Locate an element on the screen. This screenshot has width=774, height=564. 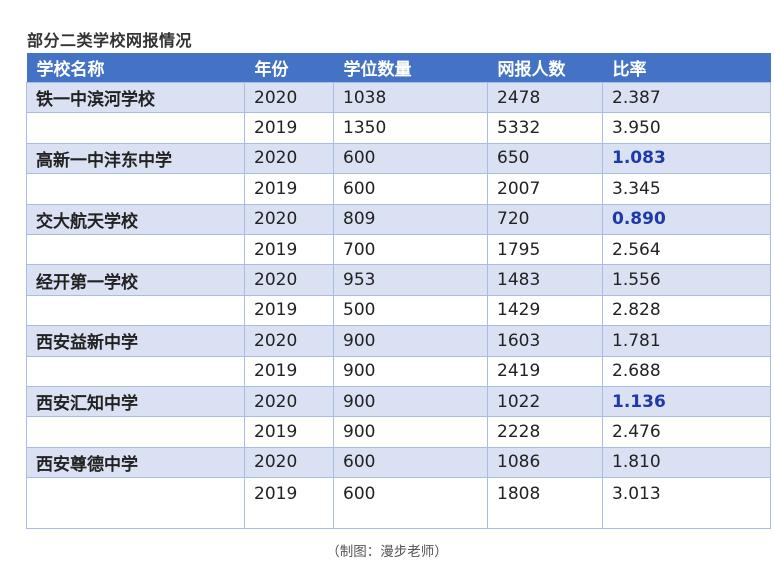
cell-school: 西安汇知中学 is located at coordinates (135, 401).